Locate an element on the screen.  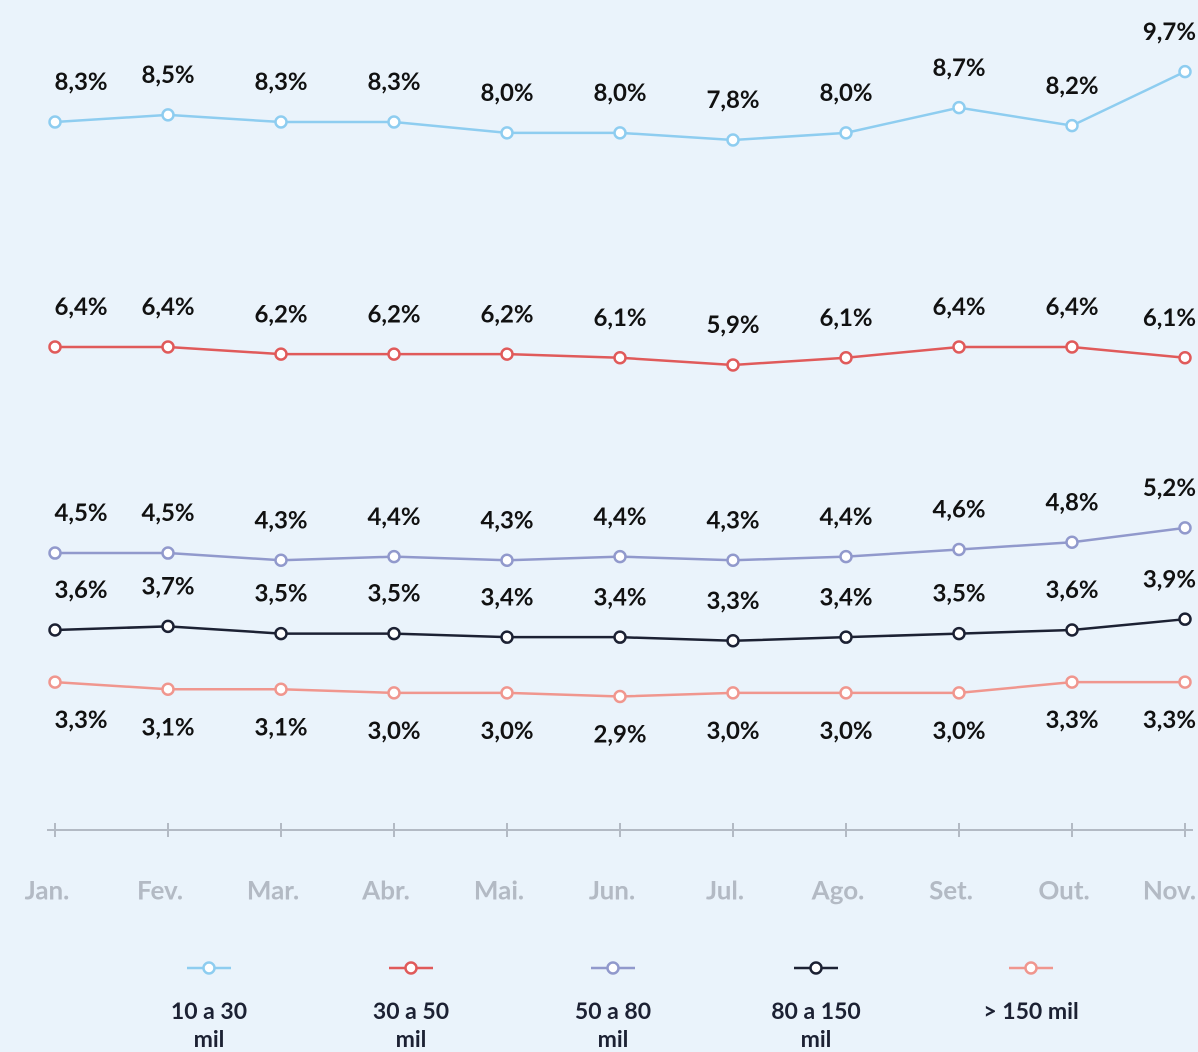
legend-label: > 150 mil is located at coordinates (1031, 1010).